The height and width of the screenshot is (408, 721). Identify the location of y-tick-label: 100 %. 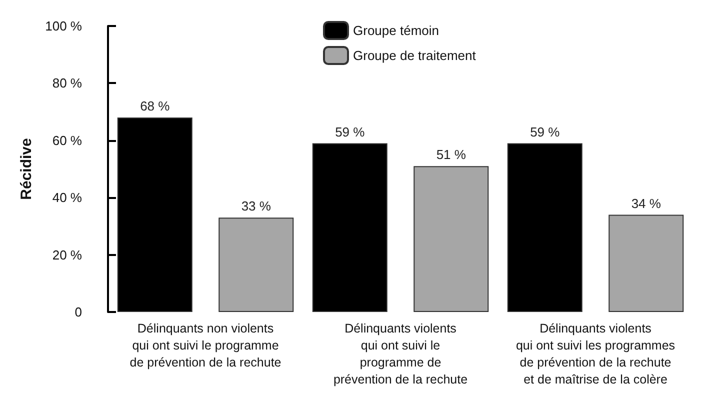
(63, 26).